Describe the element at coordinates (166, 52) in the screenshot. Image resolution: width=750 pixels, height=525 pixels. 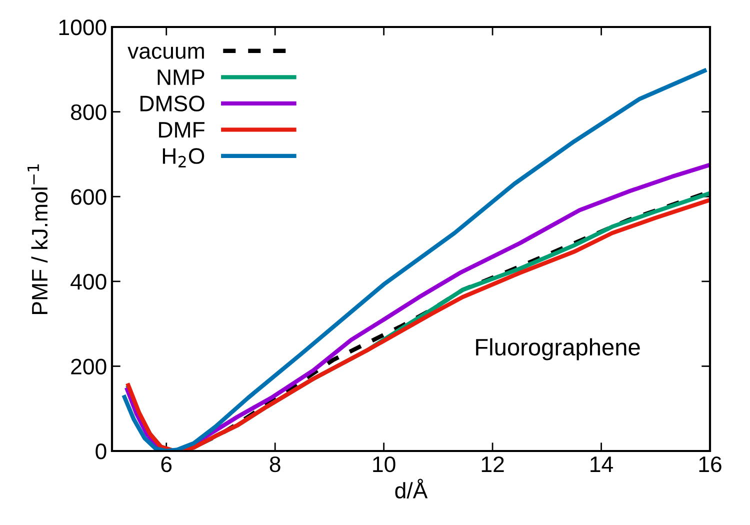
I see `legend-label: vacuum` at that location.